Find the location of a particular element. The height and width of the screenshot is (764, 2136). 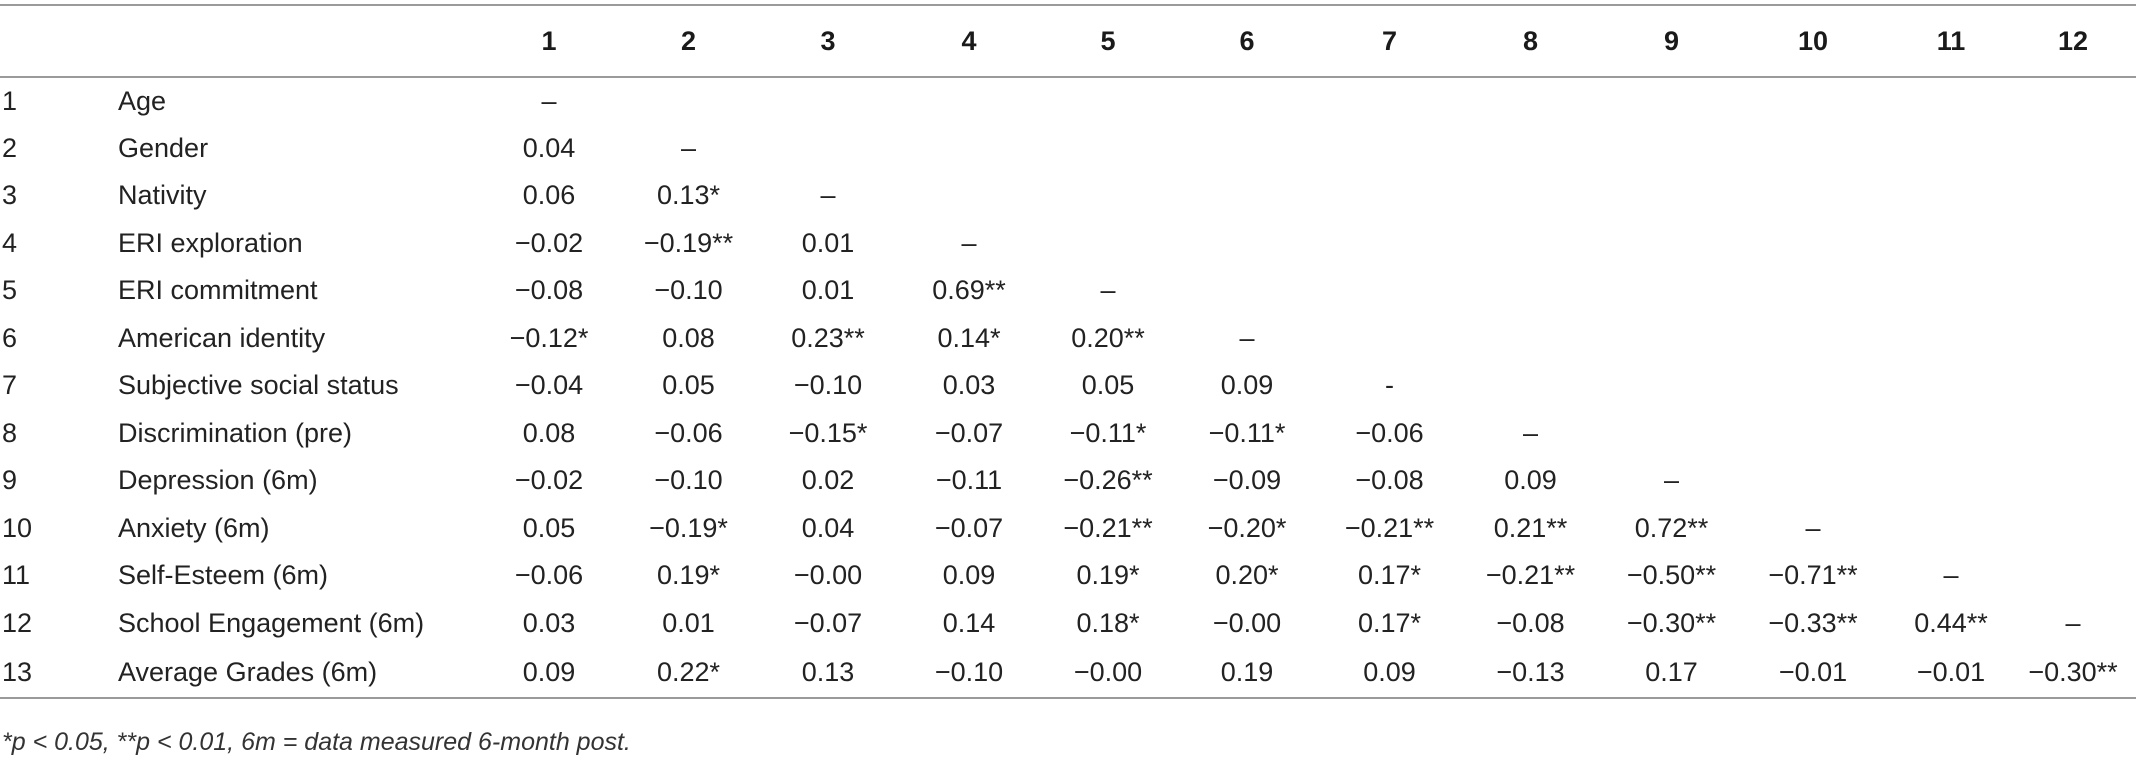

row-number: 12 is located at coordinates (17, 622).